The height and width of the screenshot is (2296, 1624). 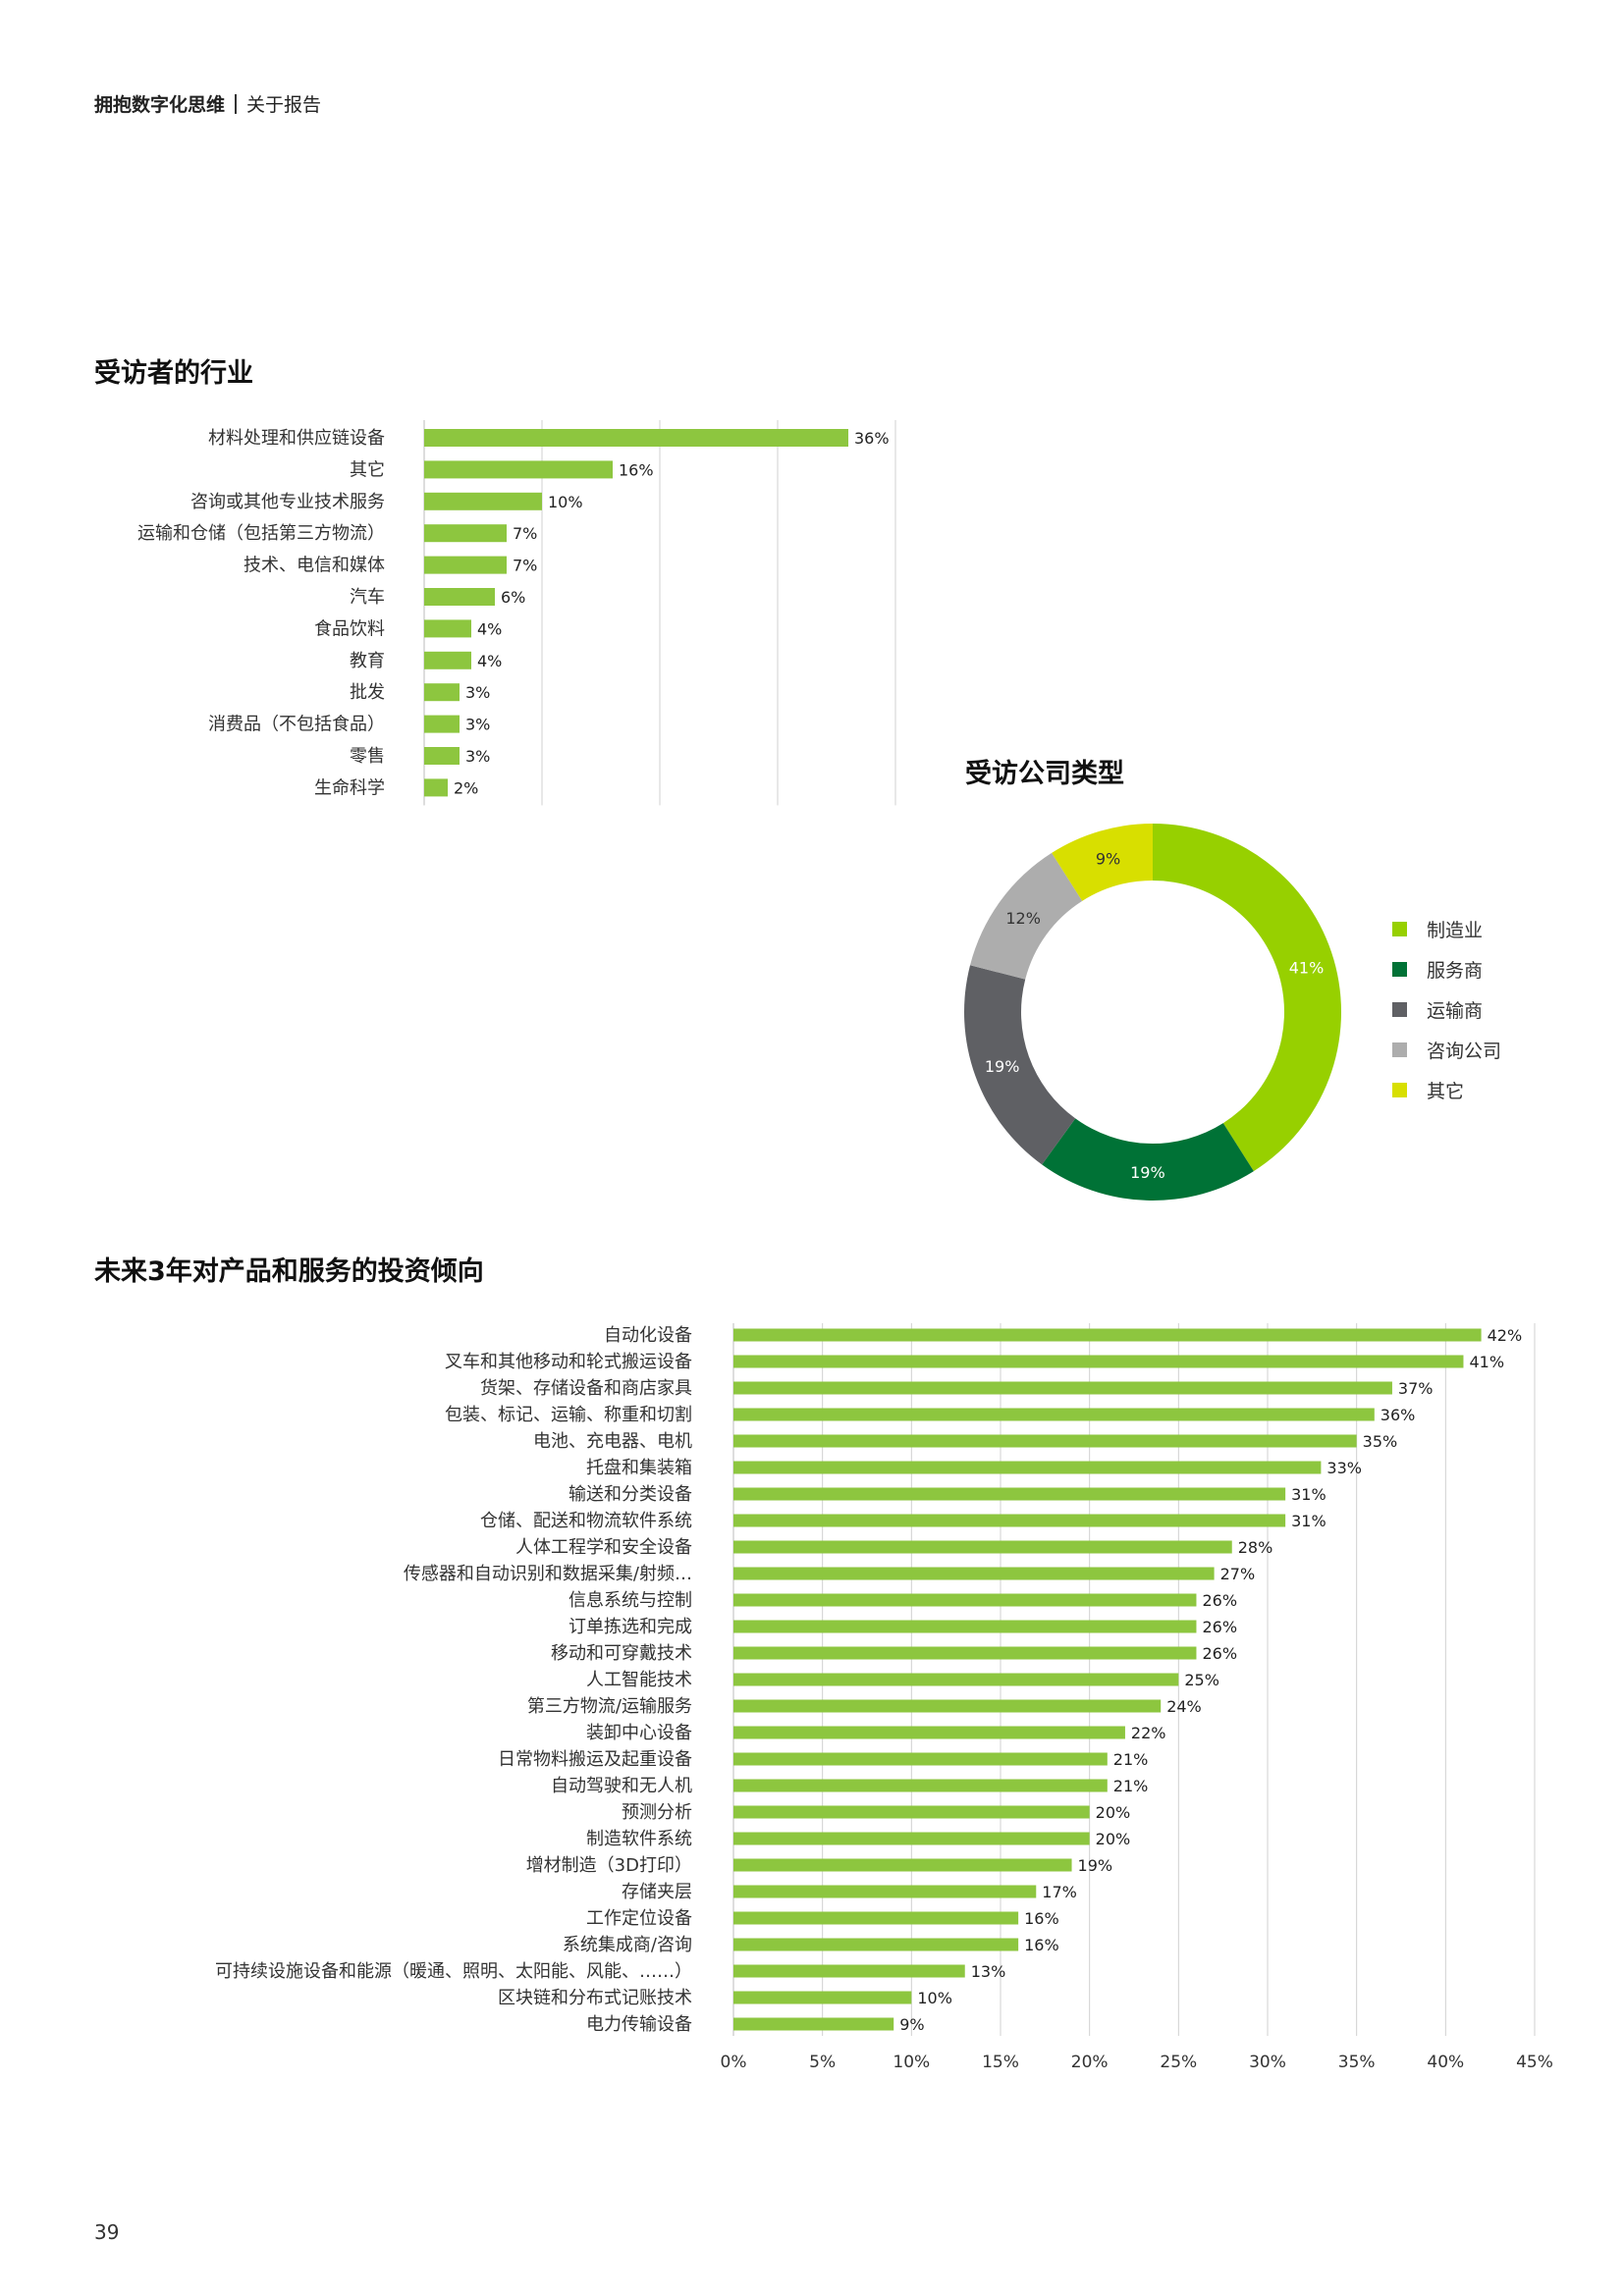 I want to click on data-label: 21%, so click(x=1131, y=1759).